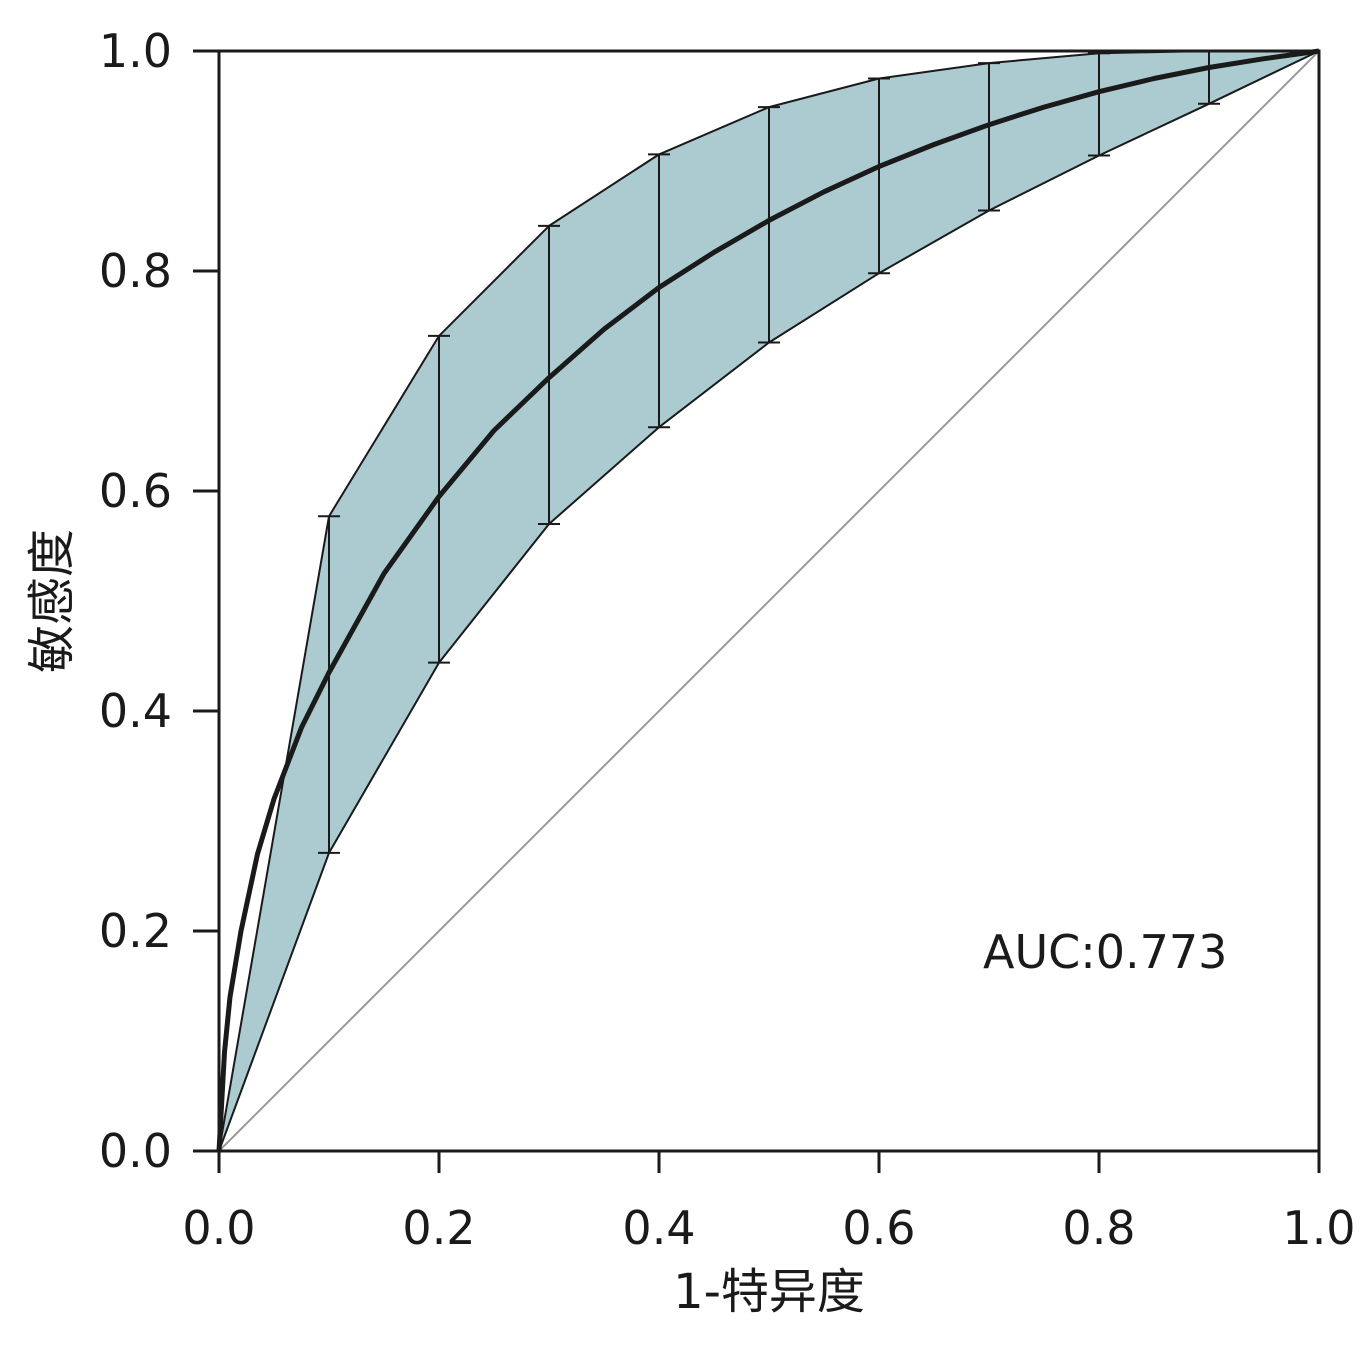 The width and height of the screenshot is (1368, 1347). I want to click on x-tick-label: 0.6, so click(878, 1228).